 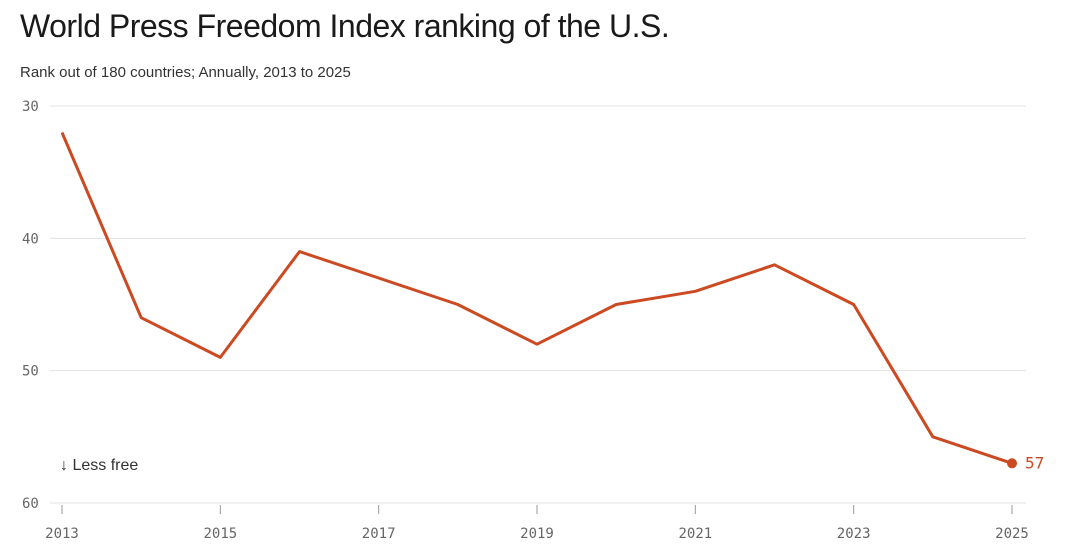 What do you see at coordinates (99, 465) in the screenshot?
I see `less-free-annotation: ↓ Less free` at bounding box center [99, 465].